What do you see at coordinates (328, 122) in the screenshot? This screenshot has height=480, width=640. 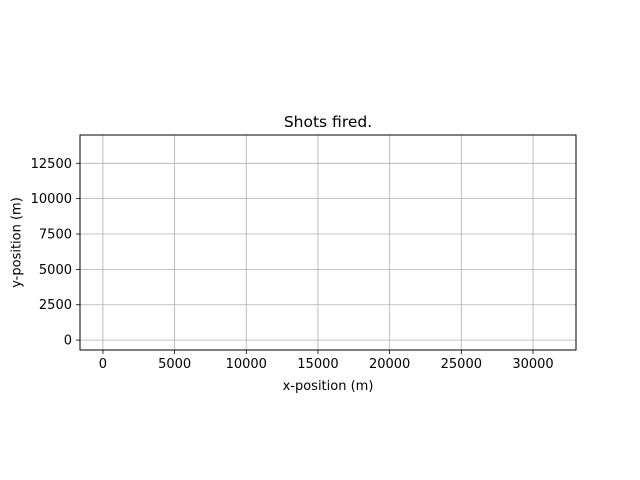 I see `chart-title: Shots fired.` at bounding box center [328, 122].